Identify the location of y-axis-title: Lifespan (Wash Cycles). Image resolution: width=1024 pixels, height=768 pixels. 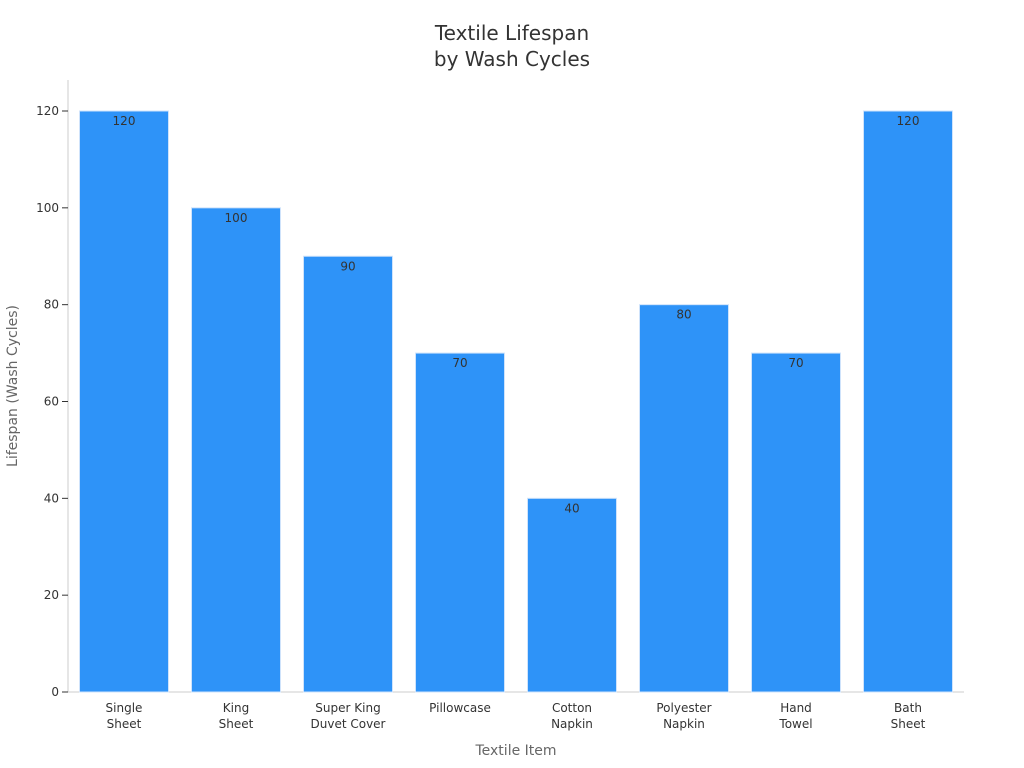
(13, 386).